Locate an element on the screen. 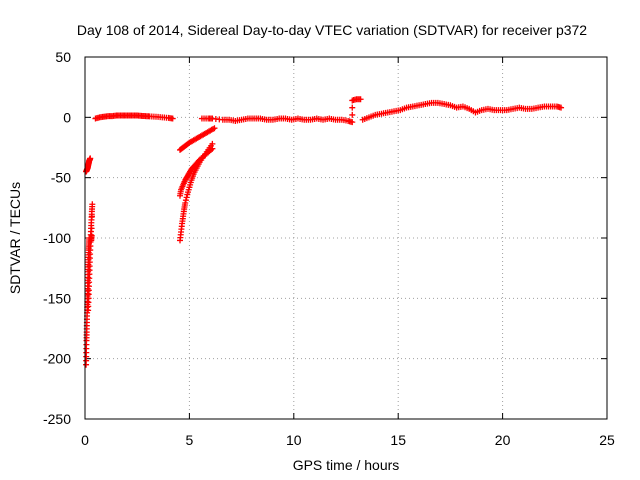 The image size is (640, 480). x-tick-label: 10 is located at coordinates (294, 440).